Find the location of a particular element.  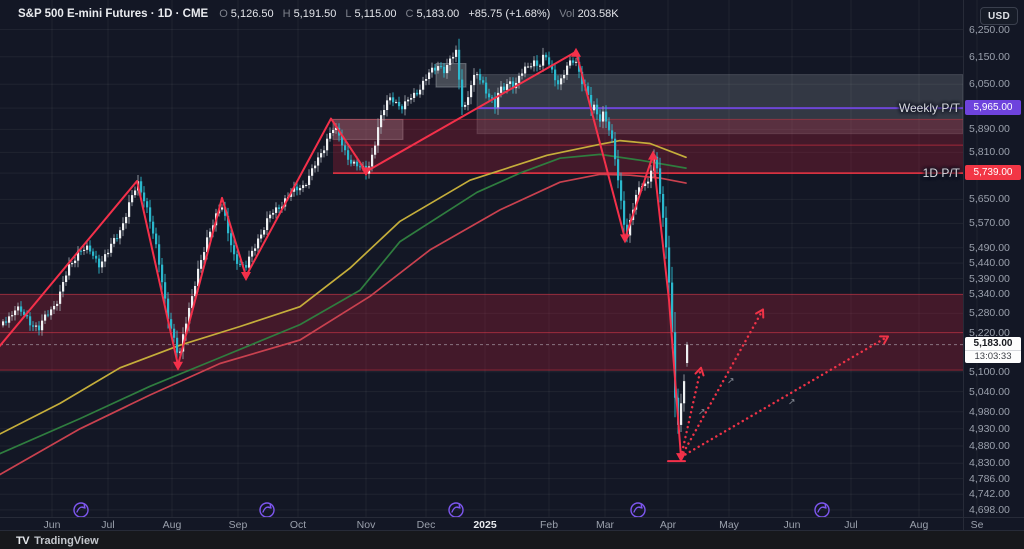

open-label: O is located at coordinates (223, 14).